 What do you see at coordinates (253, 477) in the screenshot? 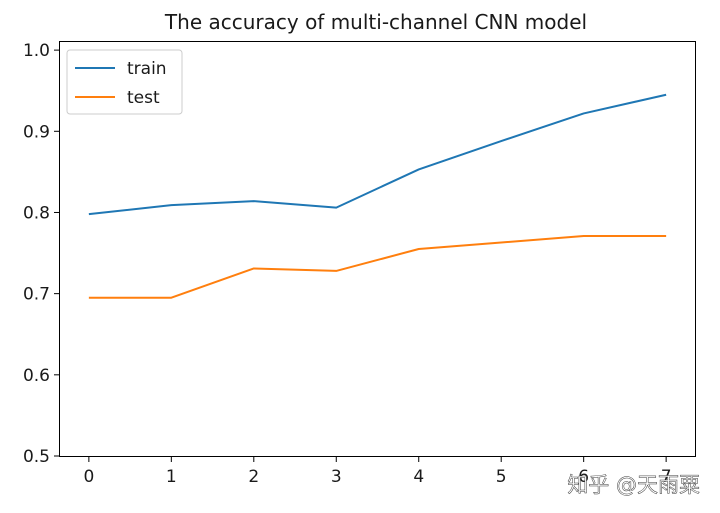
I see `x-tick-label: 2` at bounding box center [253, 477].